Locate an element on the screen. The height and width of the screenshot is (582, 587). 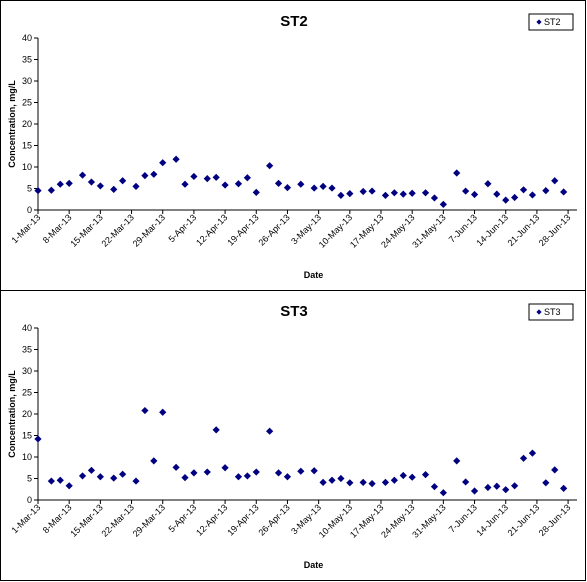
x-tick-label: 29-Mar-13 is located at coordinates (149, 520).